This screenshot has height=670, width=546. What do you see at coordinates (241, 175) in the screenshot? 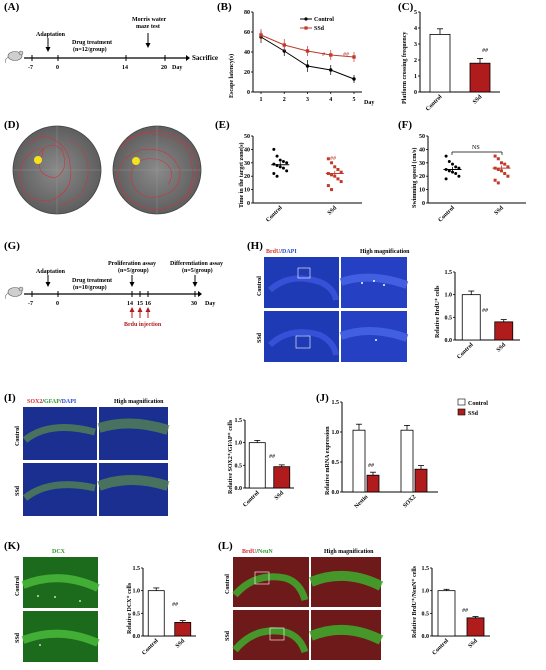
I see `y-axis-label-e: Time in the target zone(s)` at bounding box center [241, 175].